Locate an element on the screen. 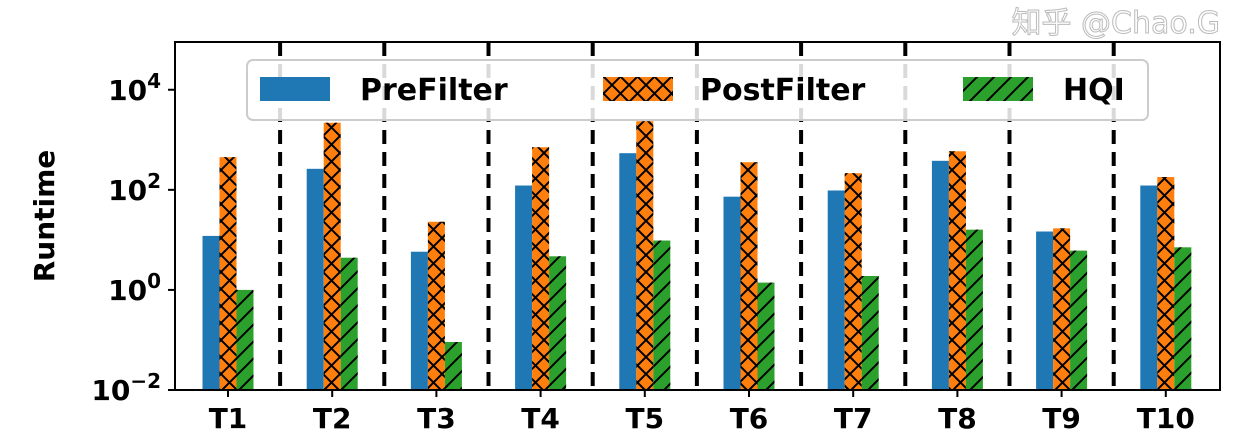 This screenshot has height=444, width=1244. bar-hatch-hqi-t9 is located at coordinates (1079, 320).